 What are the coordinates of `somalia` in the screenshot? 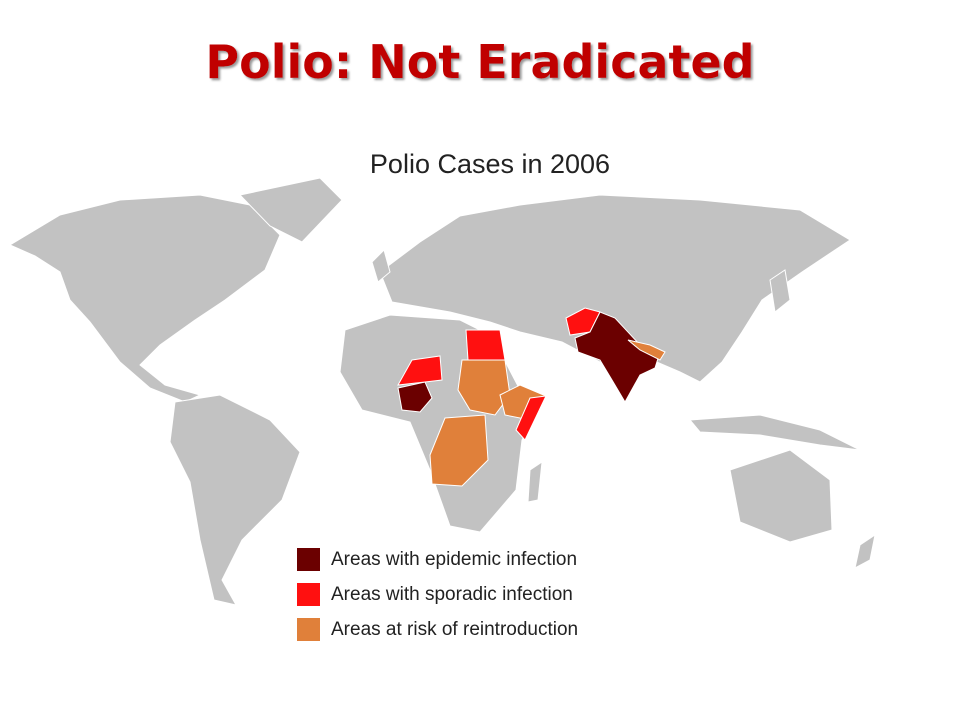 It's located at (531, 418).